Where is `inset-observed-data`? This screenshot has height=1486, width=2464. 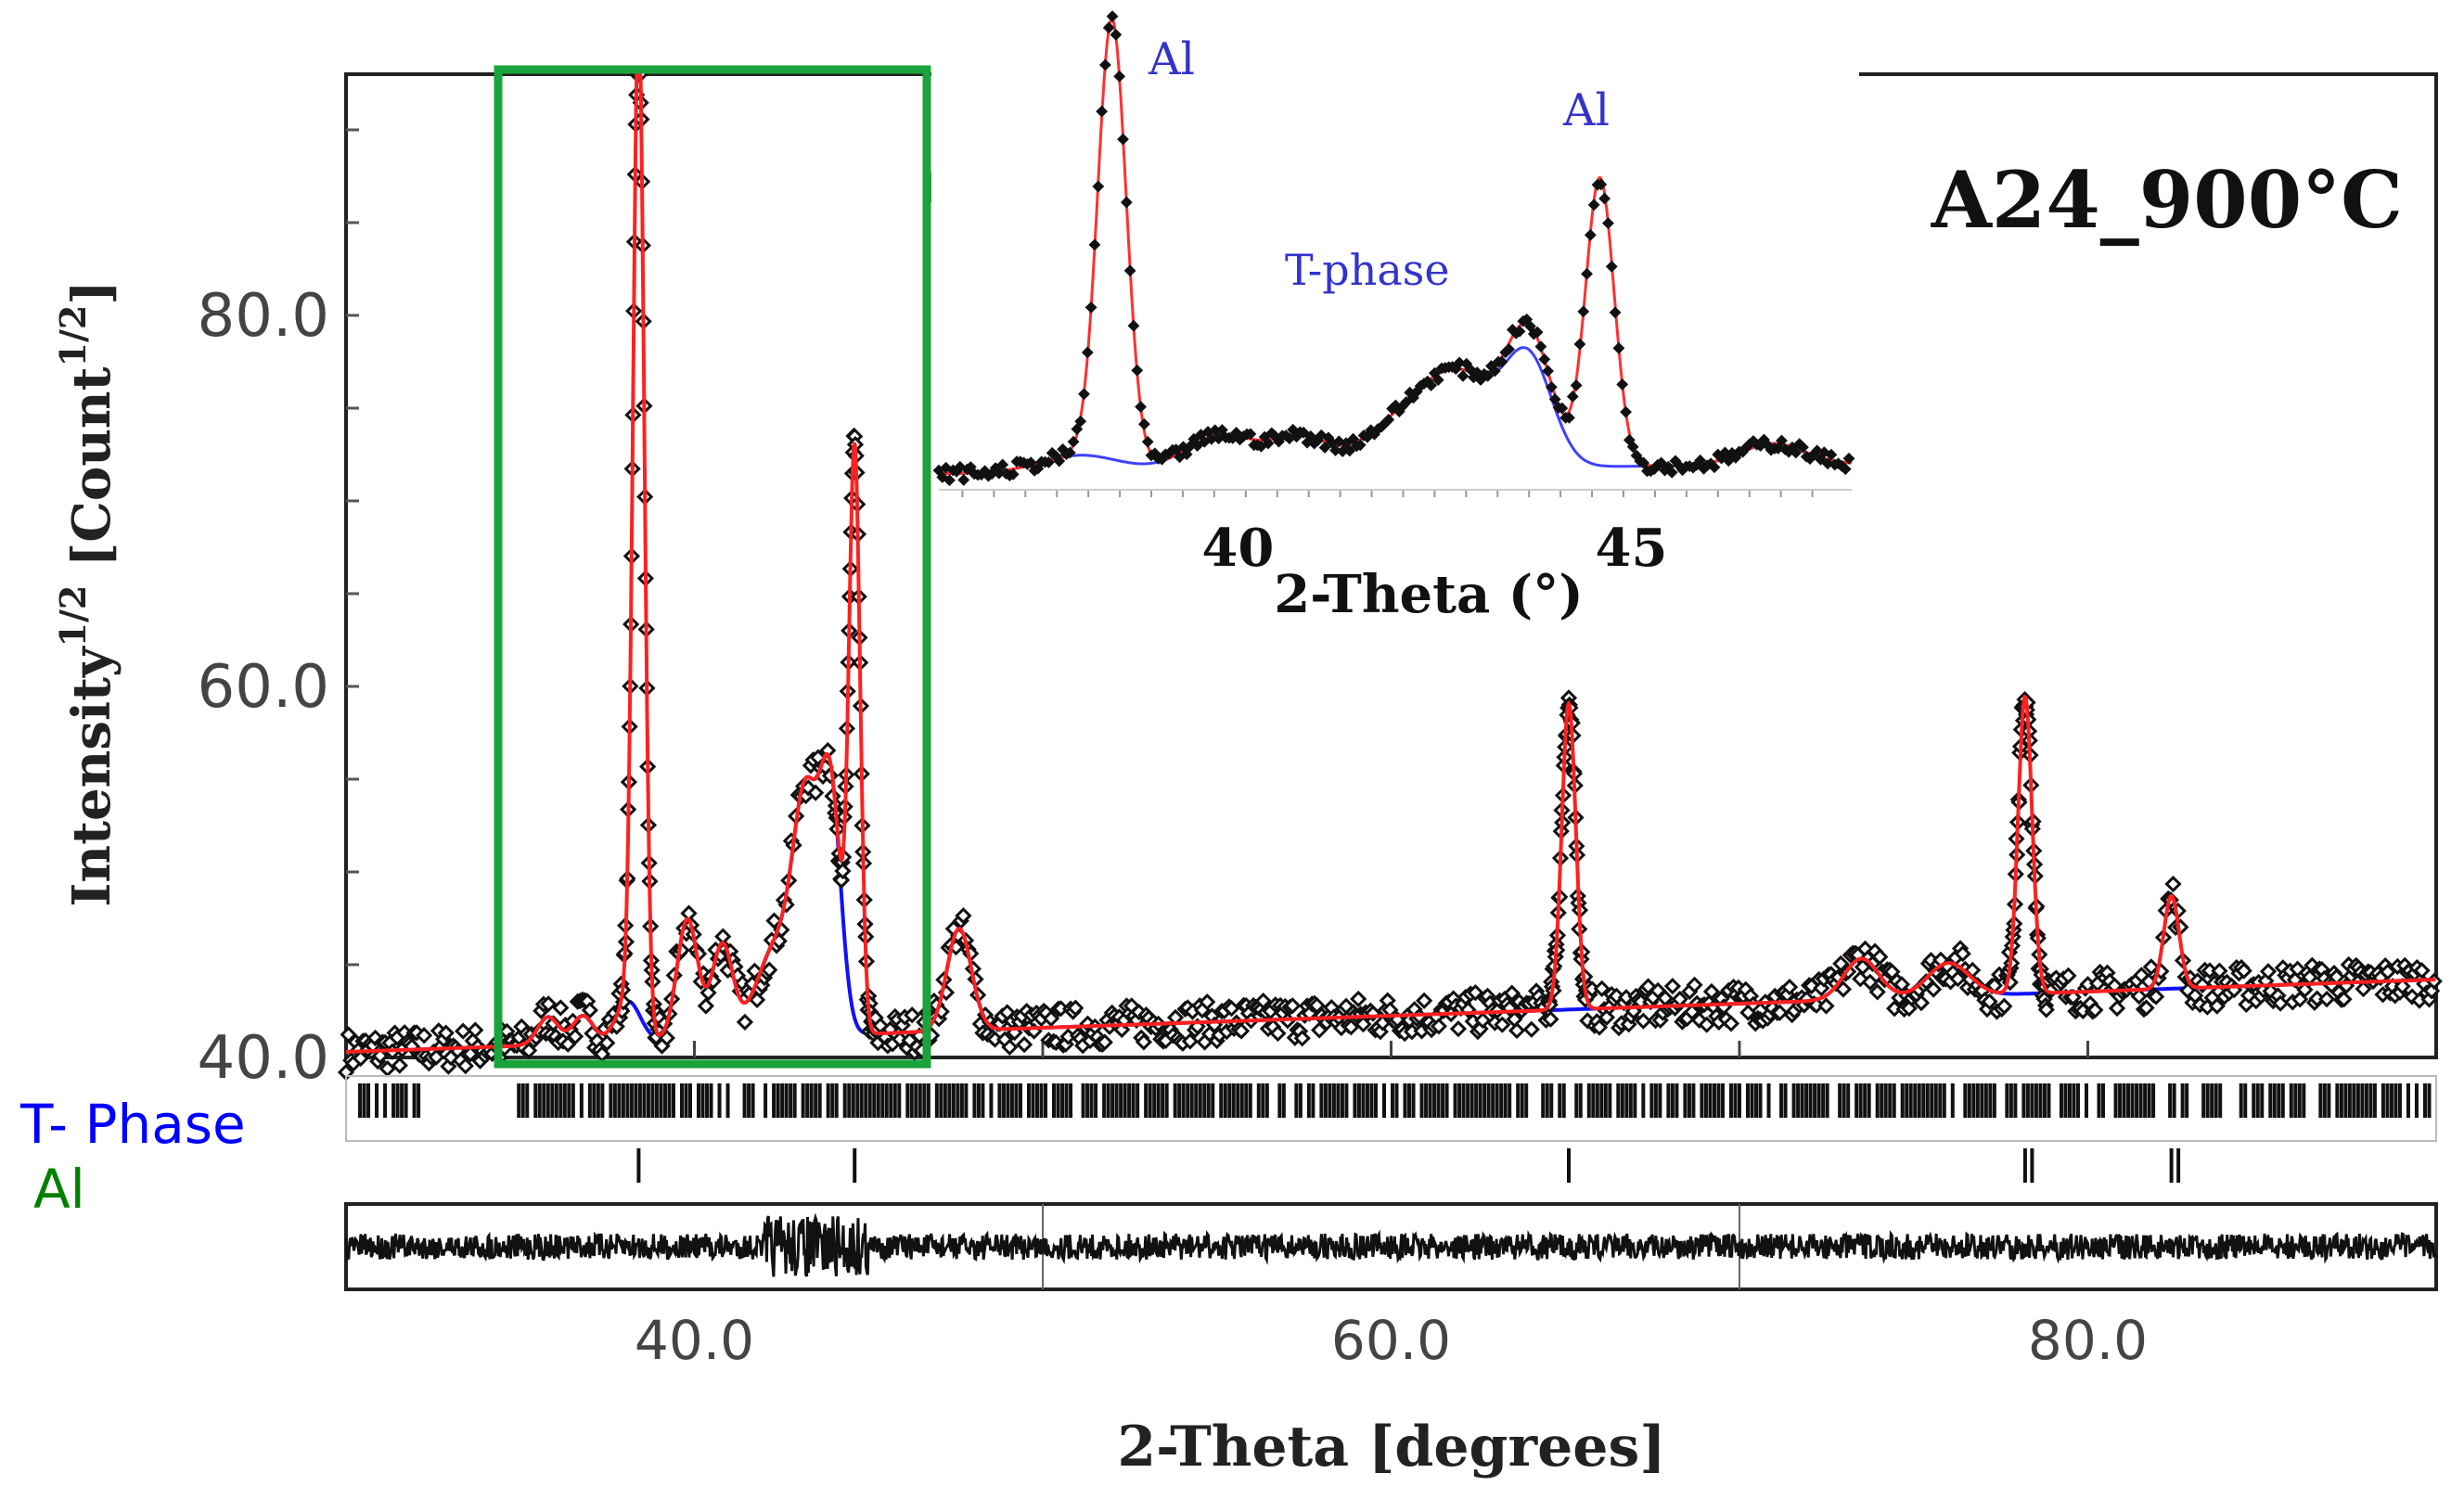
inset-observed-data is located at coordinates (1393, 249).